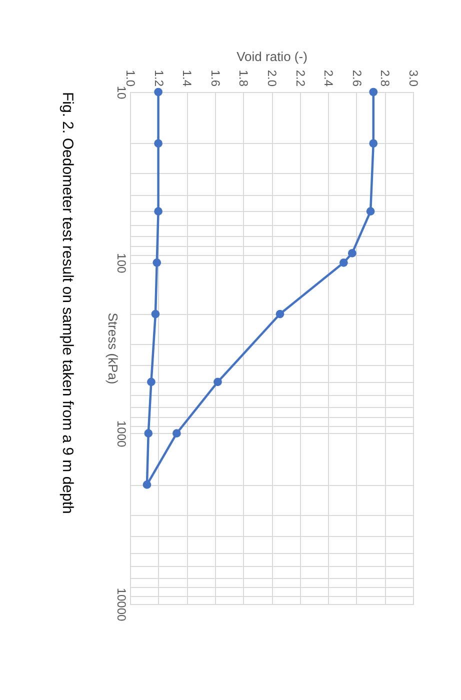 The height and width of the screenshot is (700, 461). What do you see at coordinates (272, 56) in the screenshot?
I see `x-axis-title: Void ratio (-)` at bounding box center [272, 56].